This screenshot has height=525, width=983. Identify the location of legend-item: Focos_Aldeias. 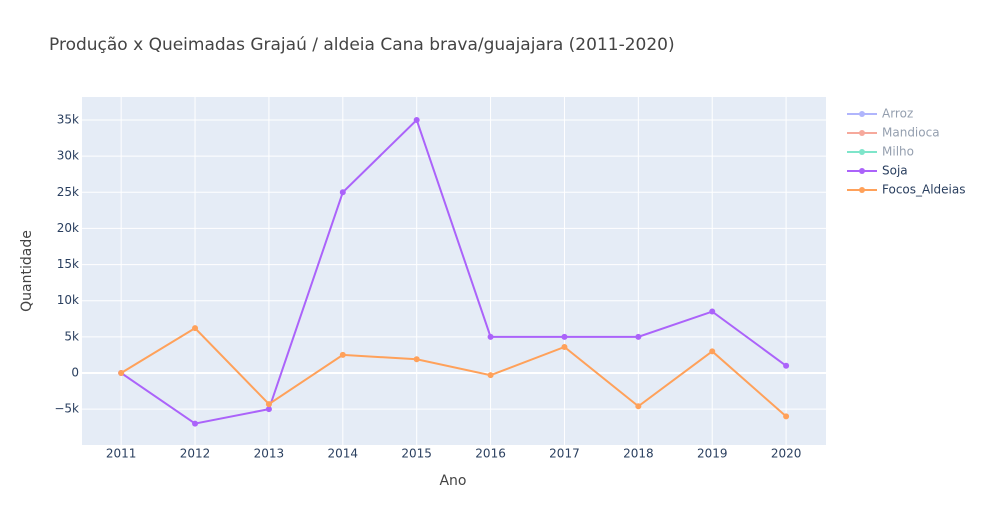
(906, 190).